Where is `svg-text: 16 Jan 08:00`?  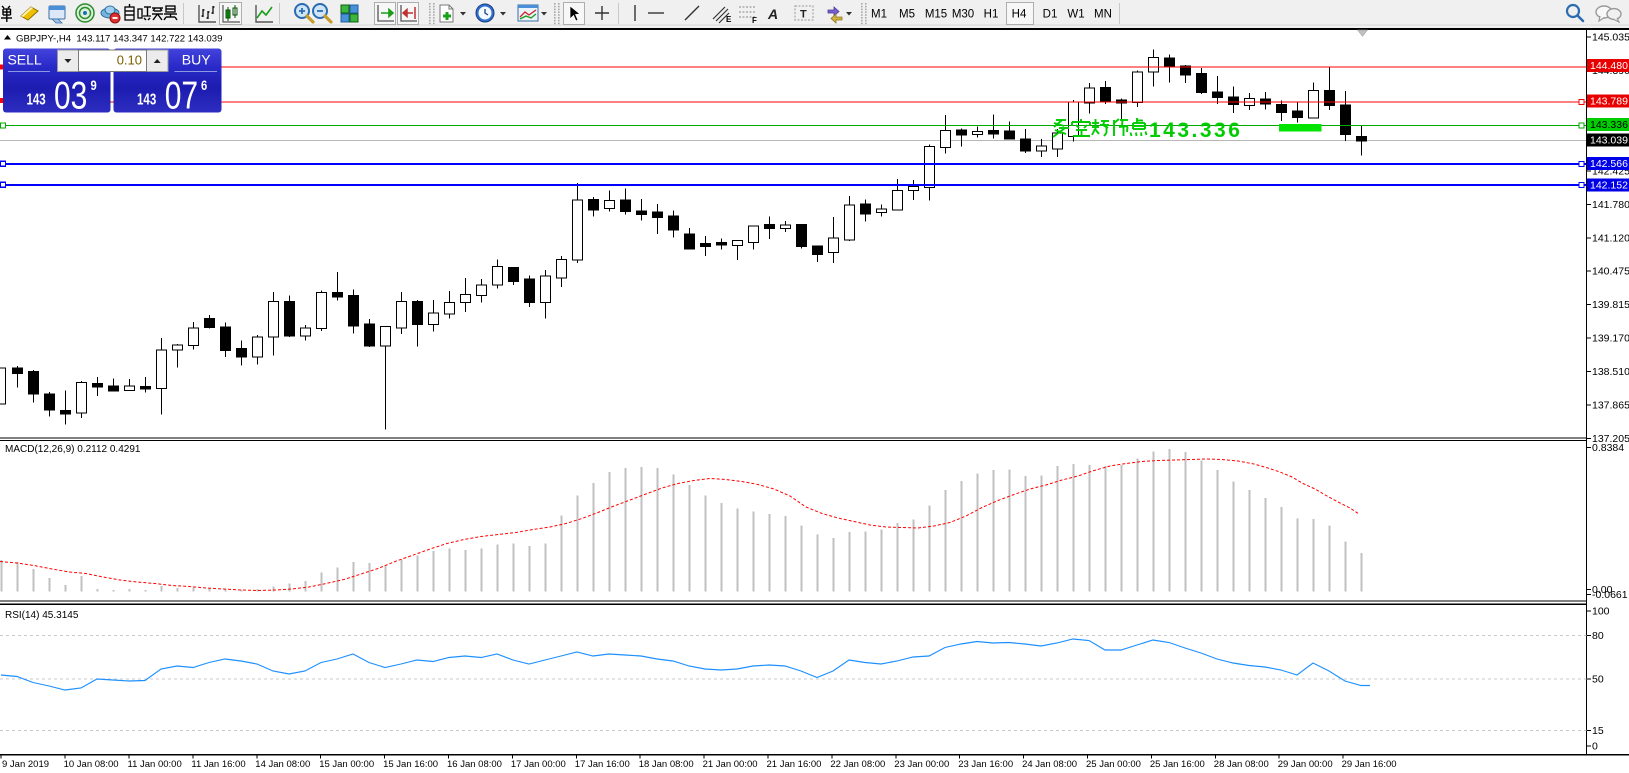
svg-text: 16 Jan 08:00 is located at coordinates (474, 764).